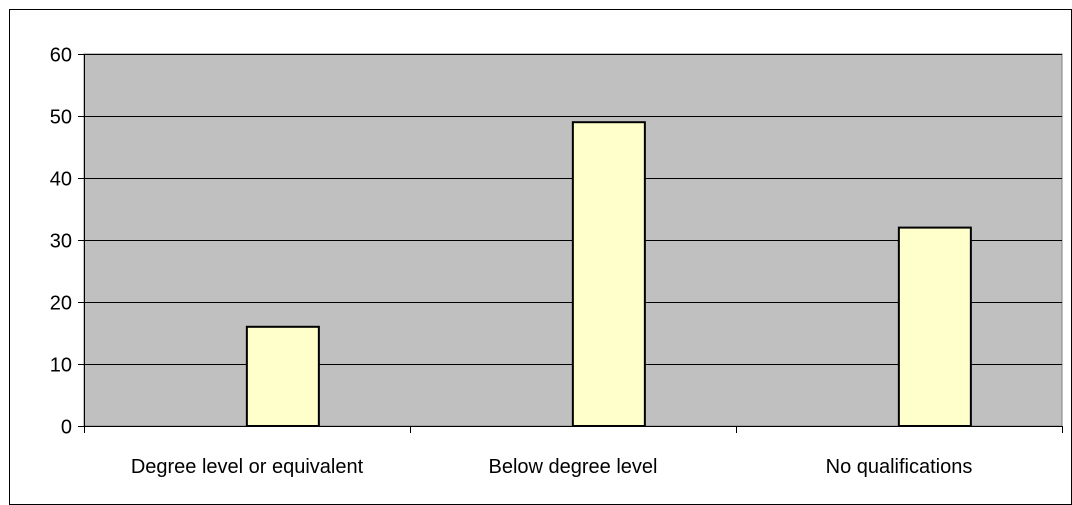  What do you see at coordinates (61, 304) in the screenshot?
I see `y-tick-label: 20` at bounding box center [61, 304].